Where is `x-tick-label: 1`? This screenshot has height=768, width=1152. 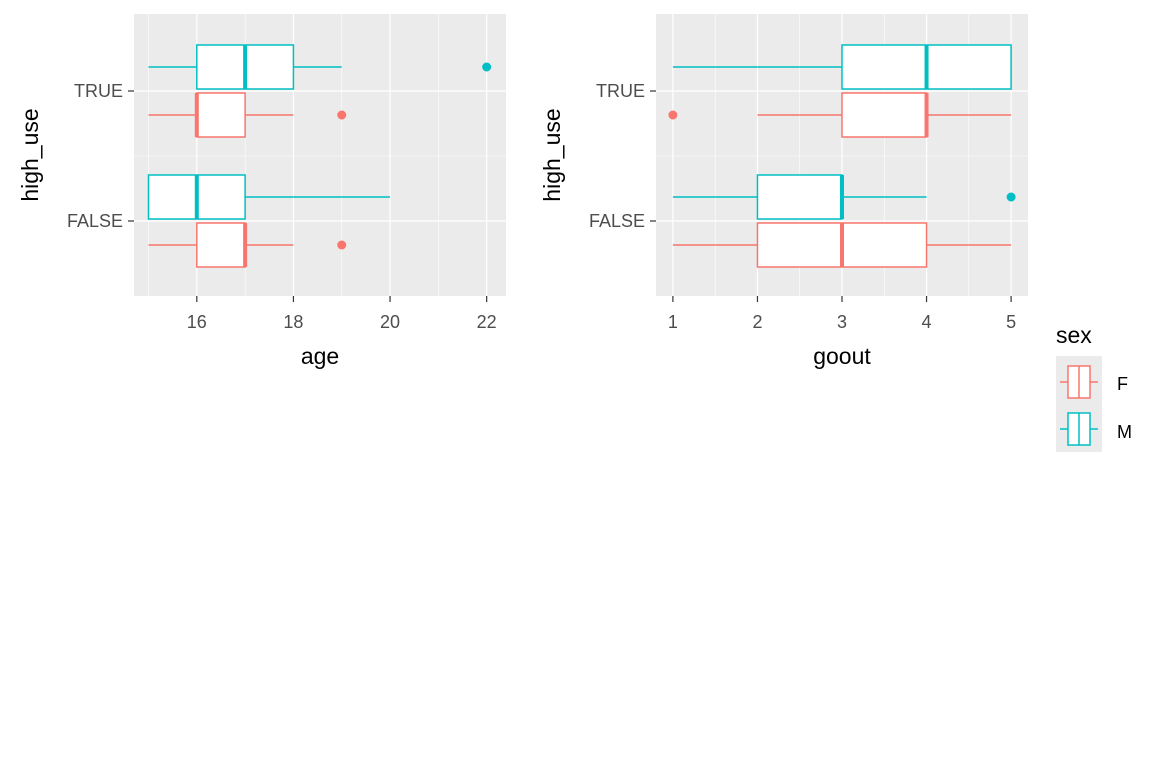 x-tick-label: 1 is located at coordinates (673, 322).